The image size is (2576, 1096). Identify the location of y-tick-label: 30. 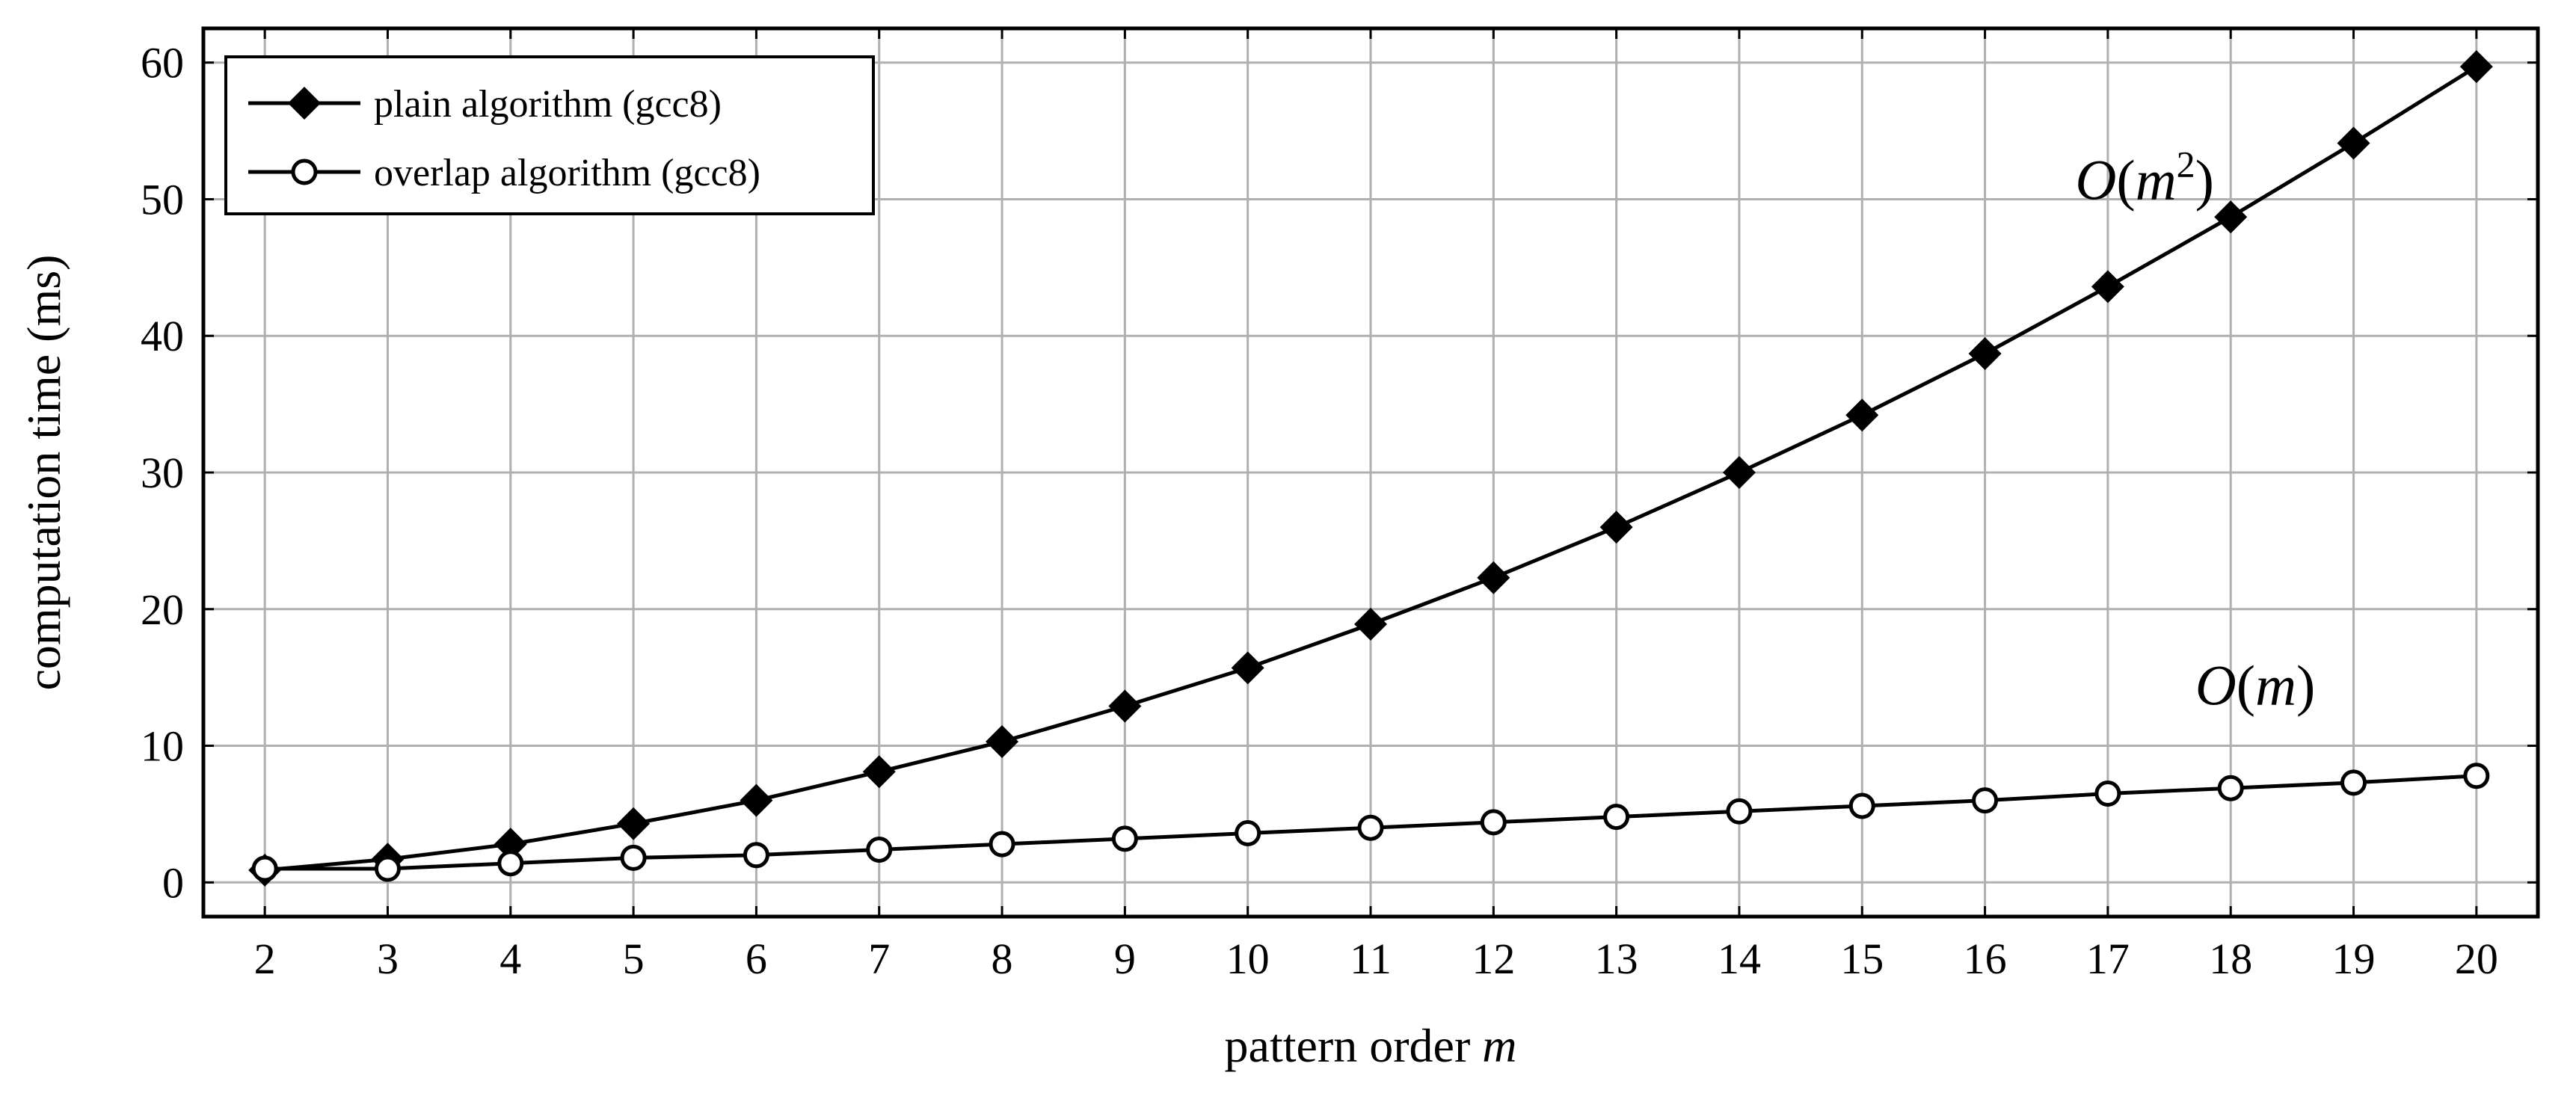
(162, 473).